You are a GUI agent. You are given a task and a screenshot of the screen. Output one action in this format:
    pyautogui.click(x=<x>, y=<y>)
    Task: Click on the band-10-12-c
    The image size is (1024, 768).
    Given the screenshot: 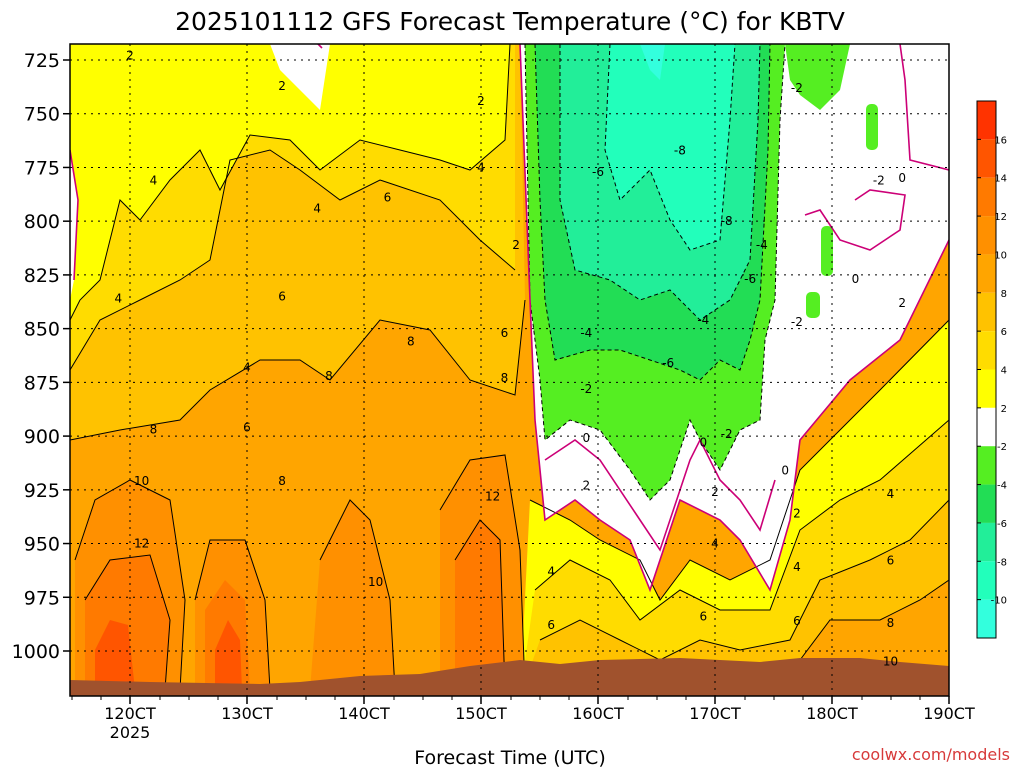 What is the action you would take?
    pyautogui.click(x=352, y=595)
    